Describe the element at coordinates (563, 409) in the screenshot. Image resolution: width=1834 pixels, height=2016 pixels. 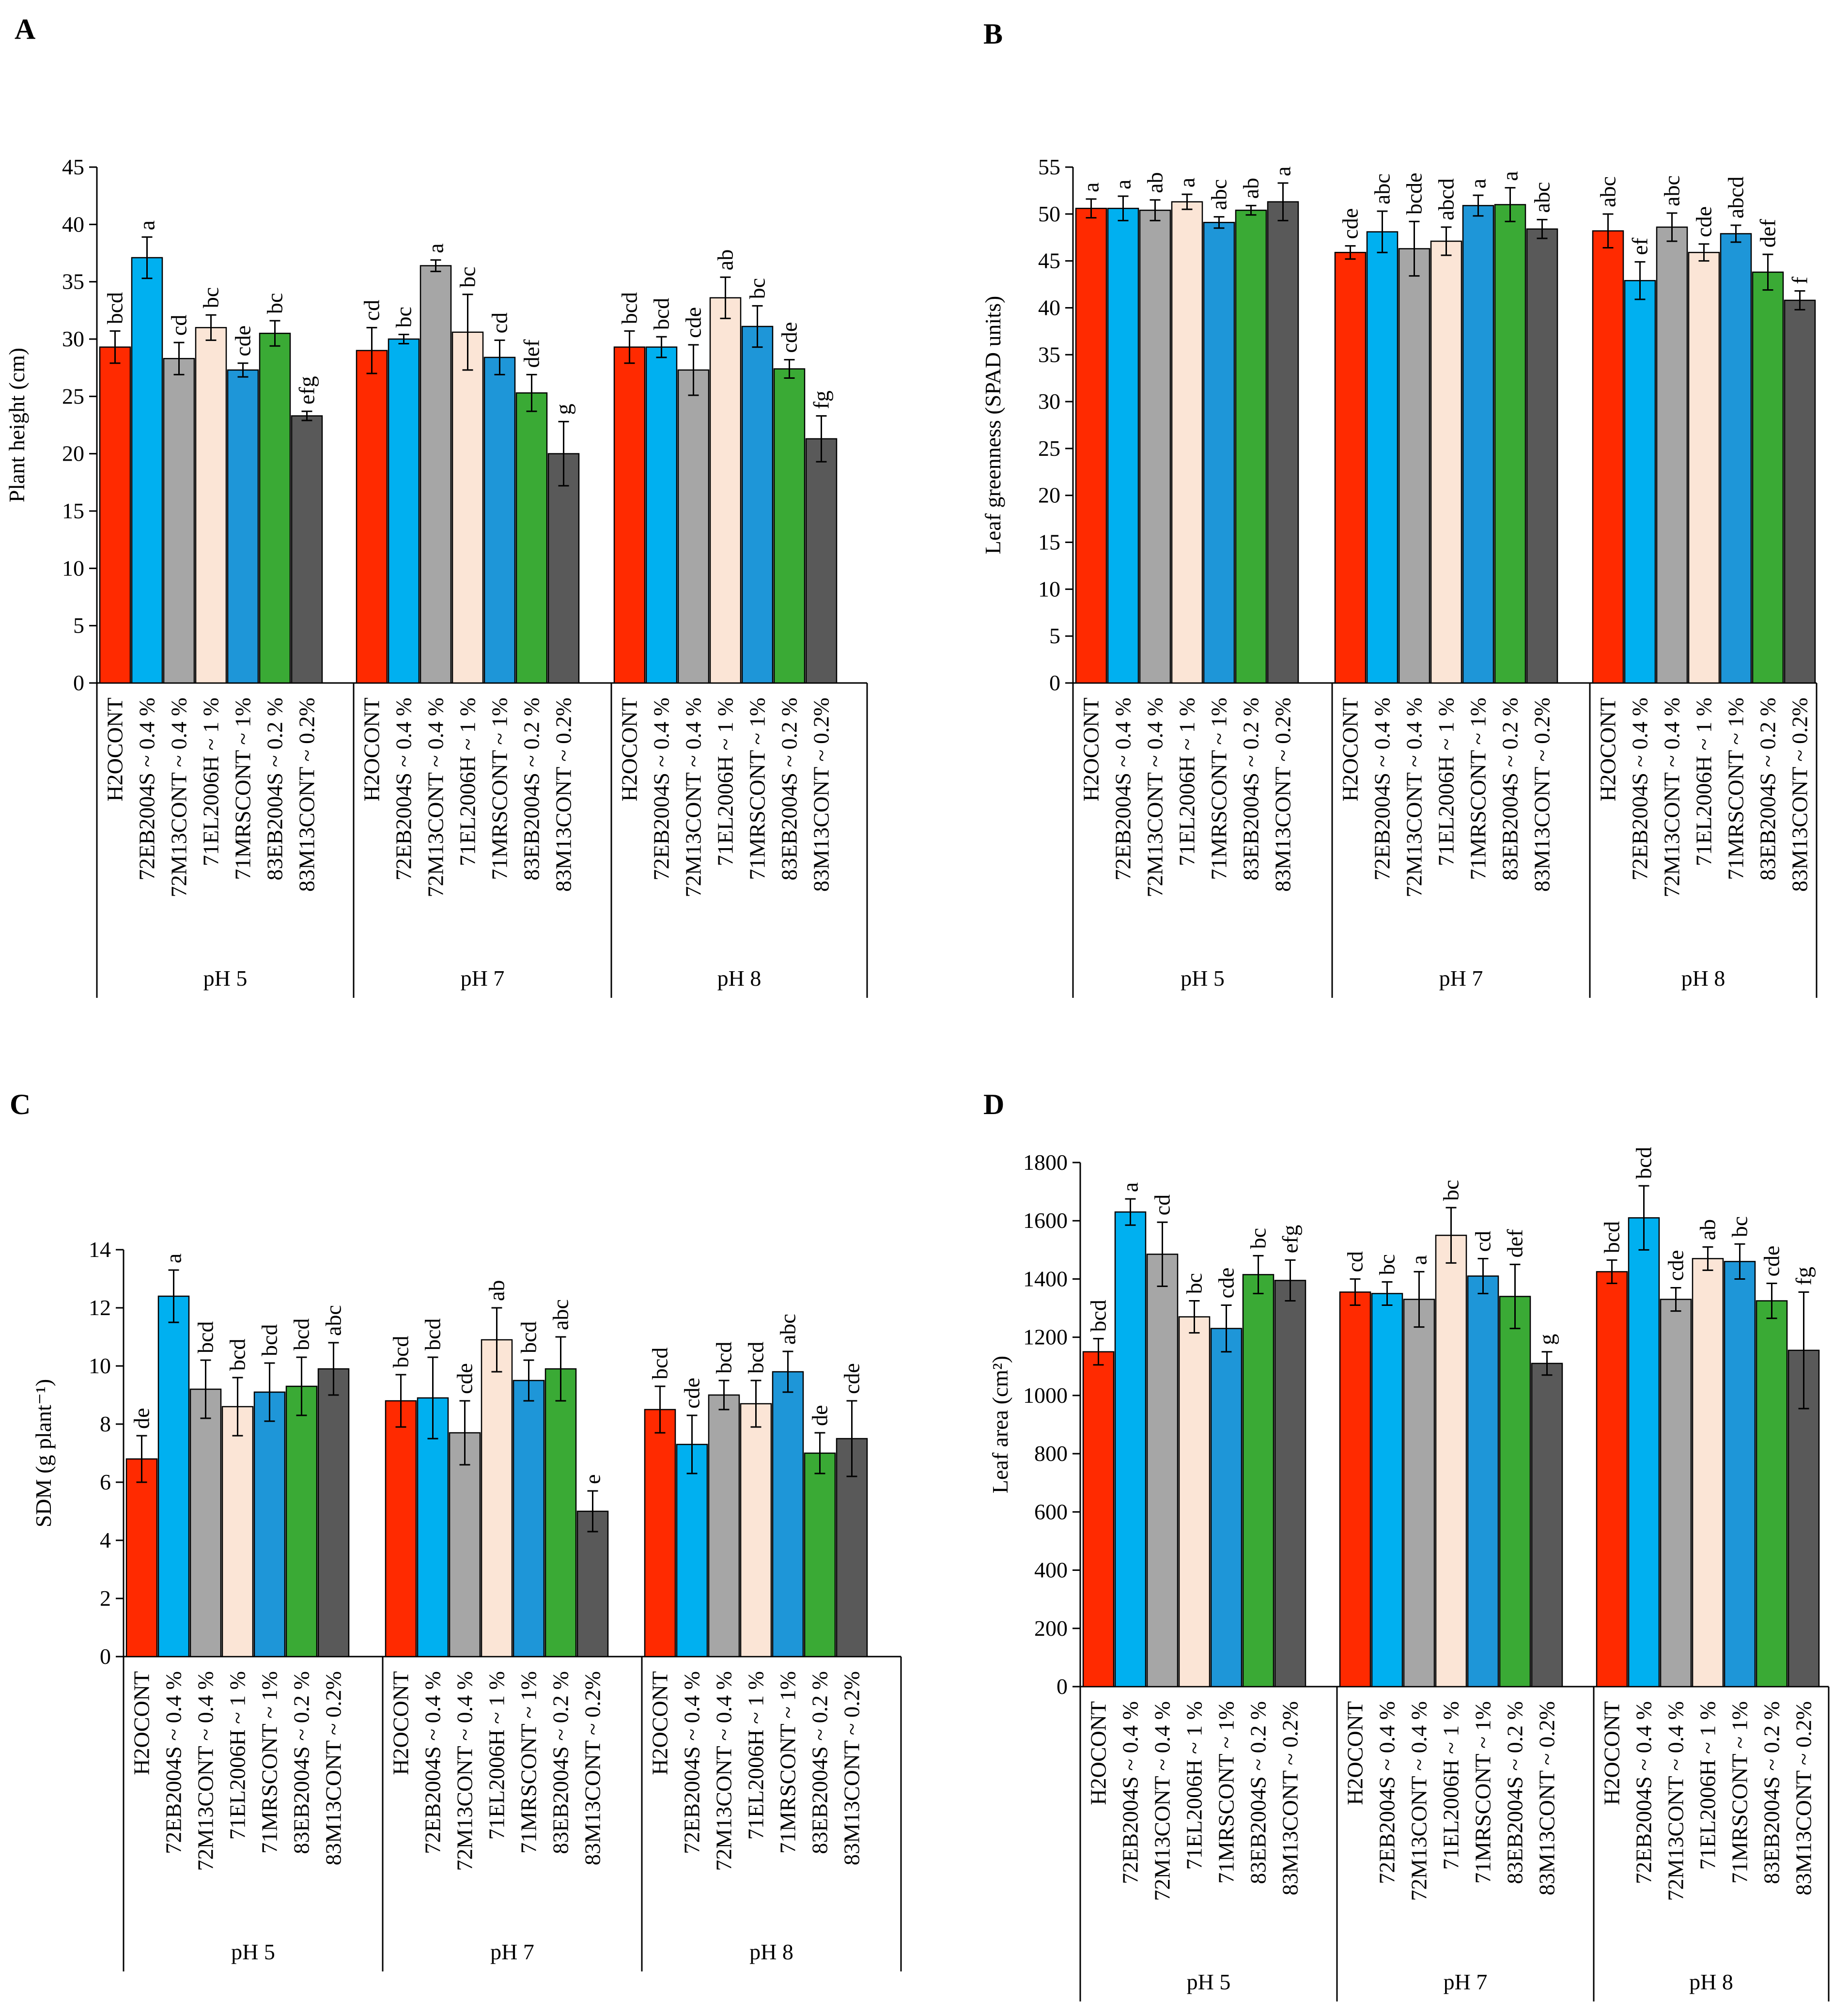
I see `significance-label: g` at that location.